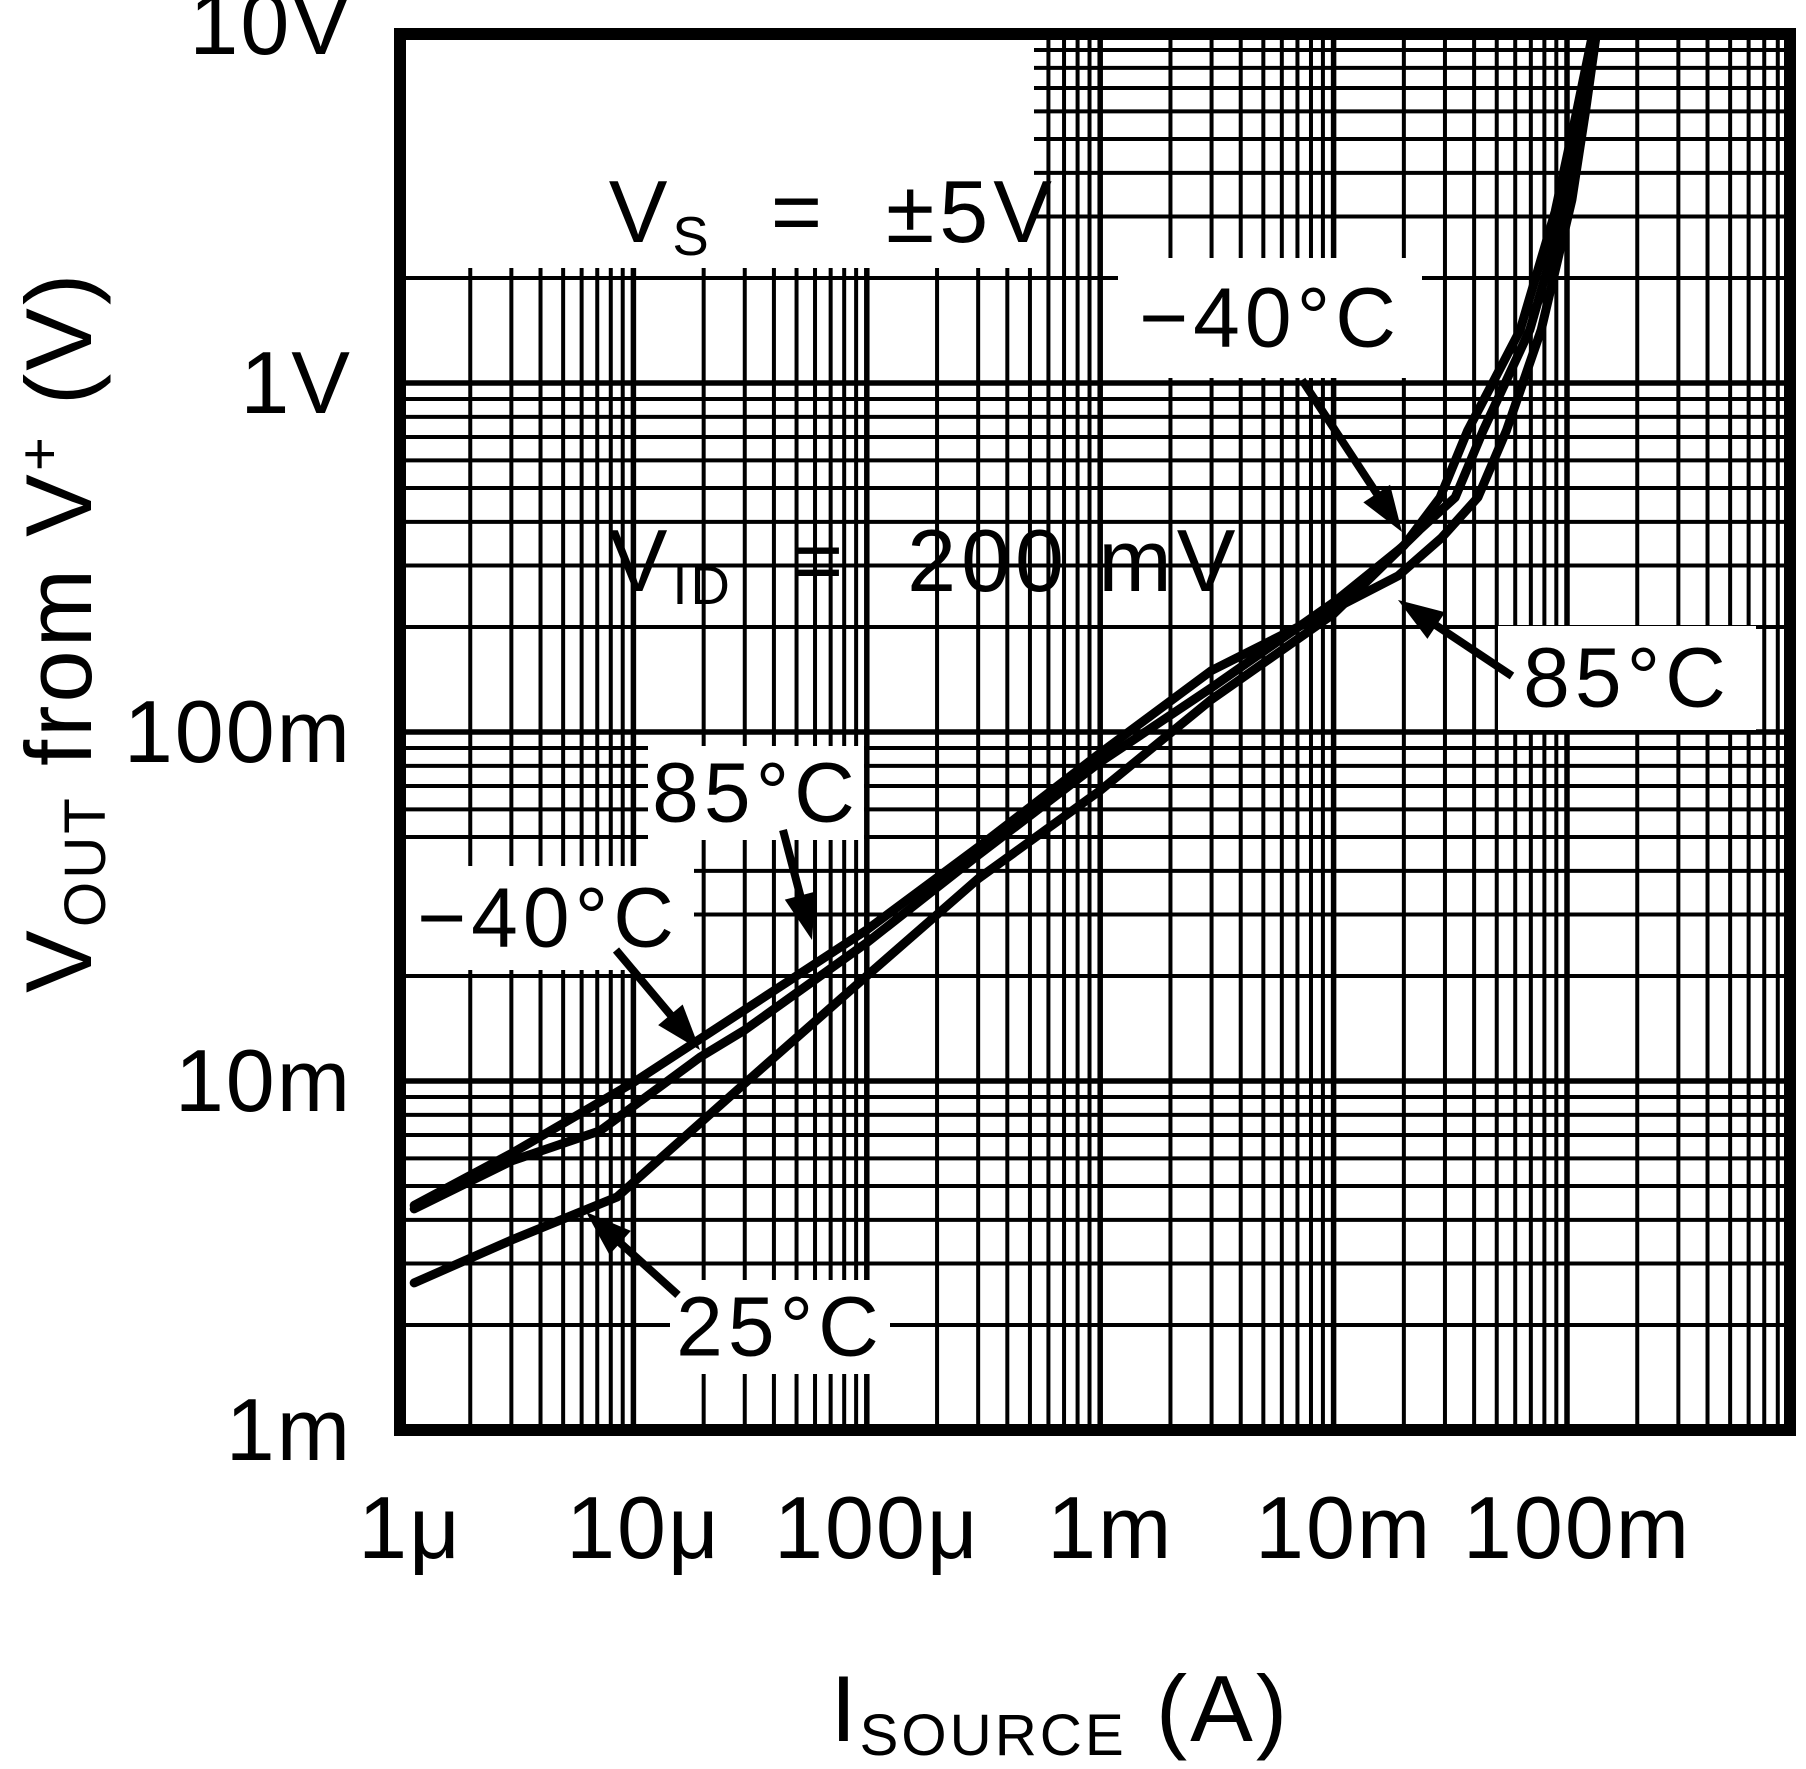 The image size is (1806, 1769). I want to click on cond1-subscript: S, so click(692, 237).